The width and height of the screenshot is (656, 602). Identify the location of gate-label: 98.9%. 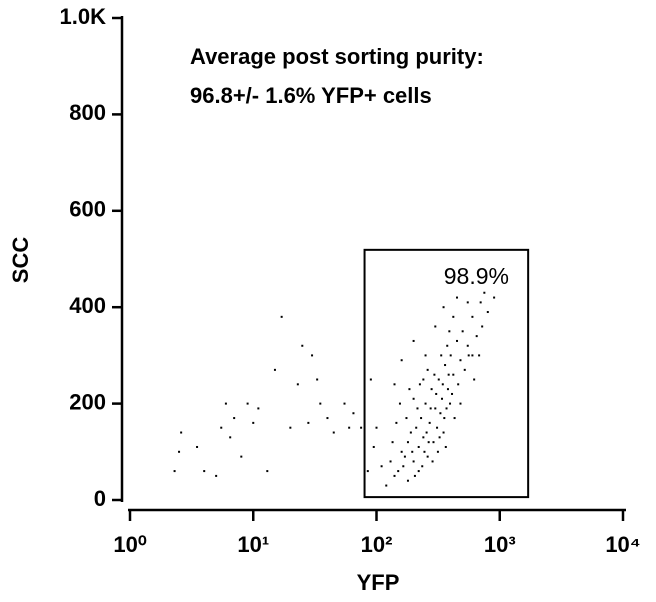
(476, 276).